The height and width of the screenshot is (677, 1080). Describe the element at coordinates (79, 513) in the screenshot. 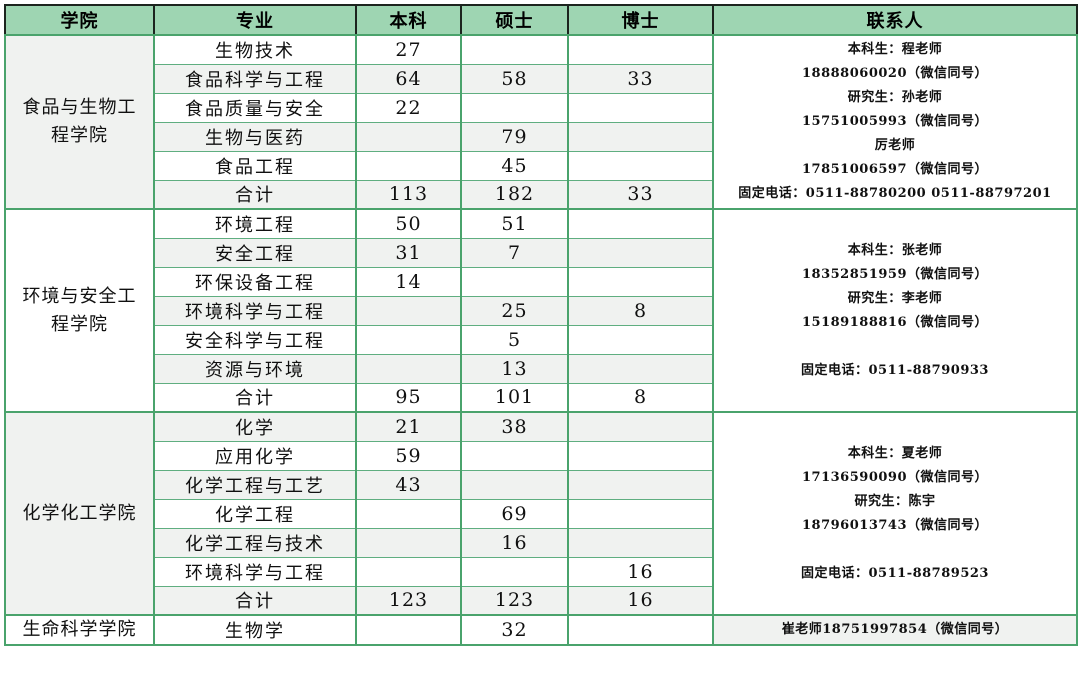

I see `college-cell: 化学化工学院` at that location.